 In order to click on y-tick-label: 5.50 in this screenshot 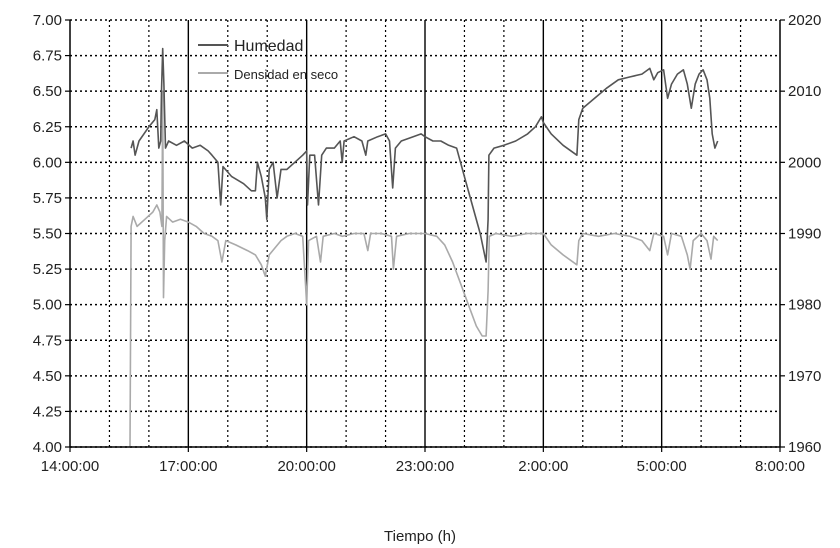, I will do `click(47, 234)`.